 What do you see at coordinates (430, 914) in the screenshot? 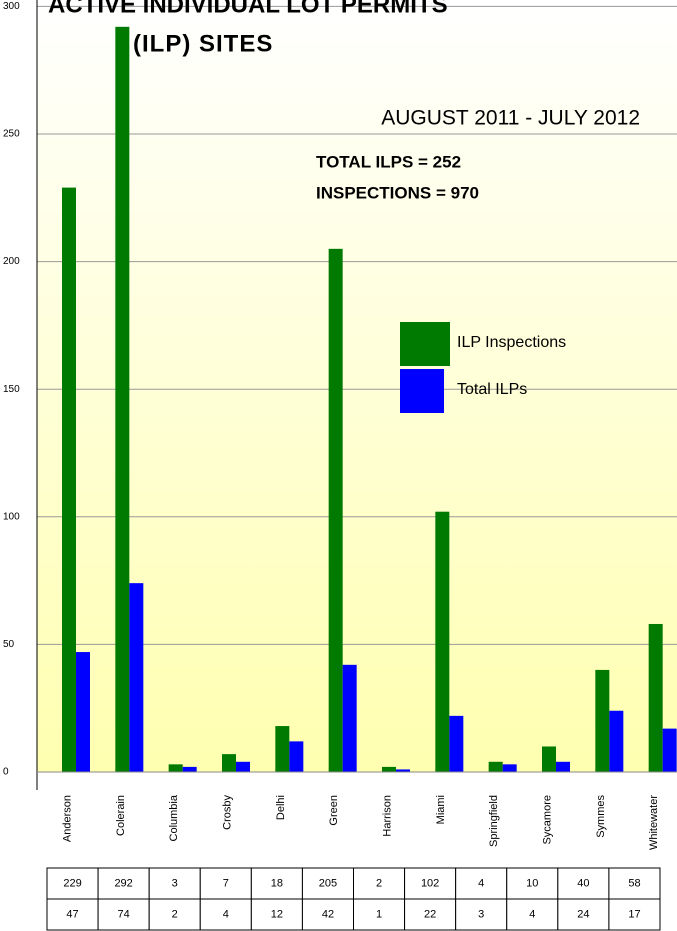
I see `table-value: 22` at bounding box center [430, 914].